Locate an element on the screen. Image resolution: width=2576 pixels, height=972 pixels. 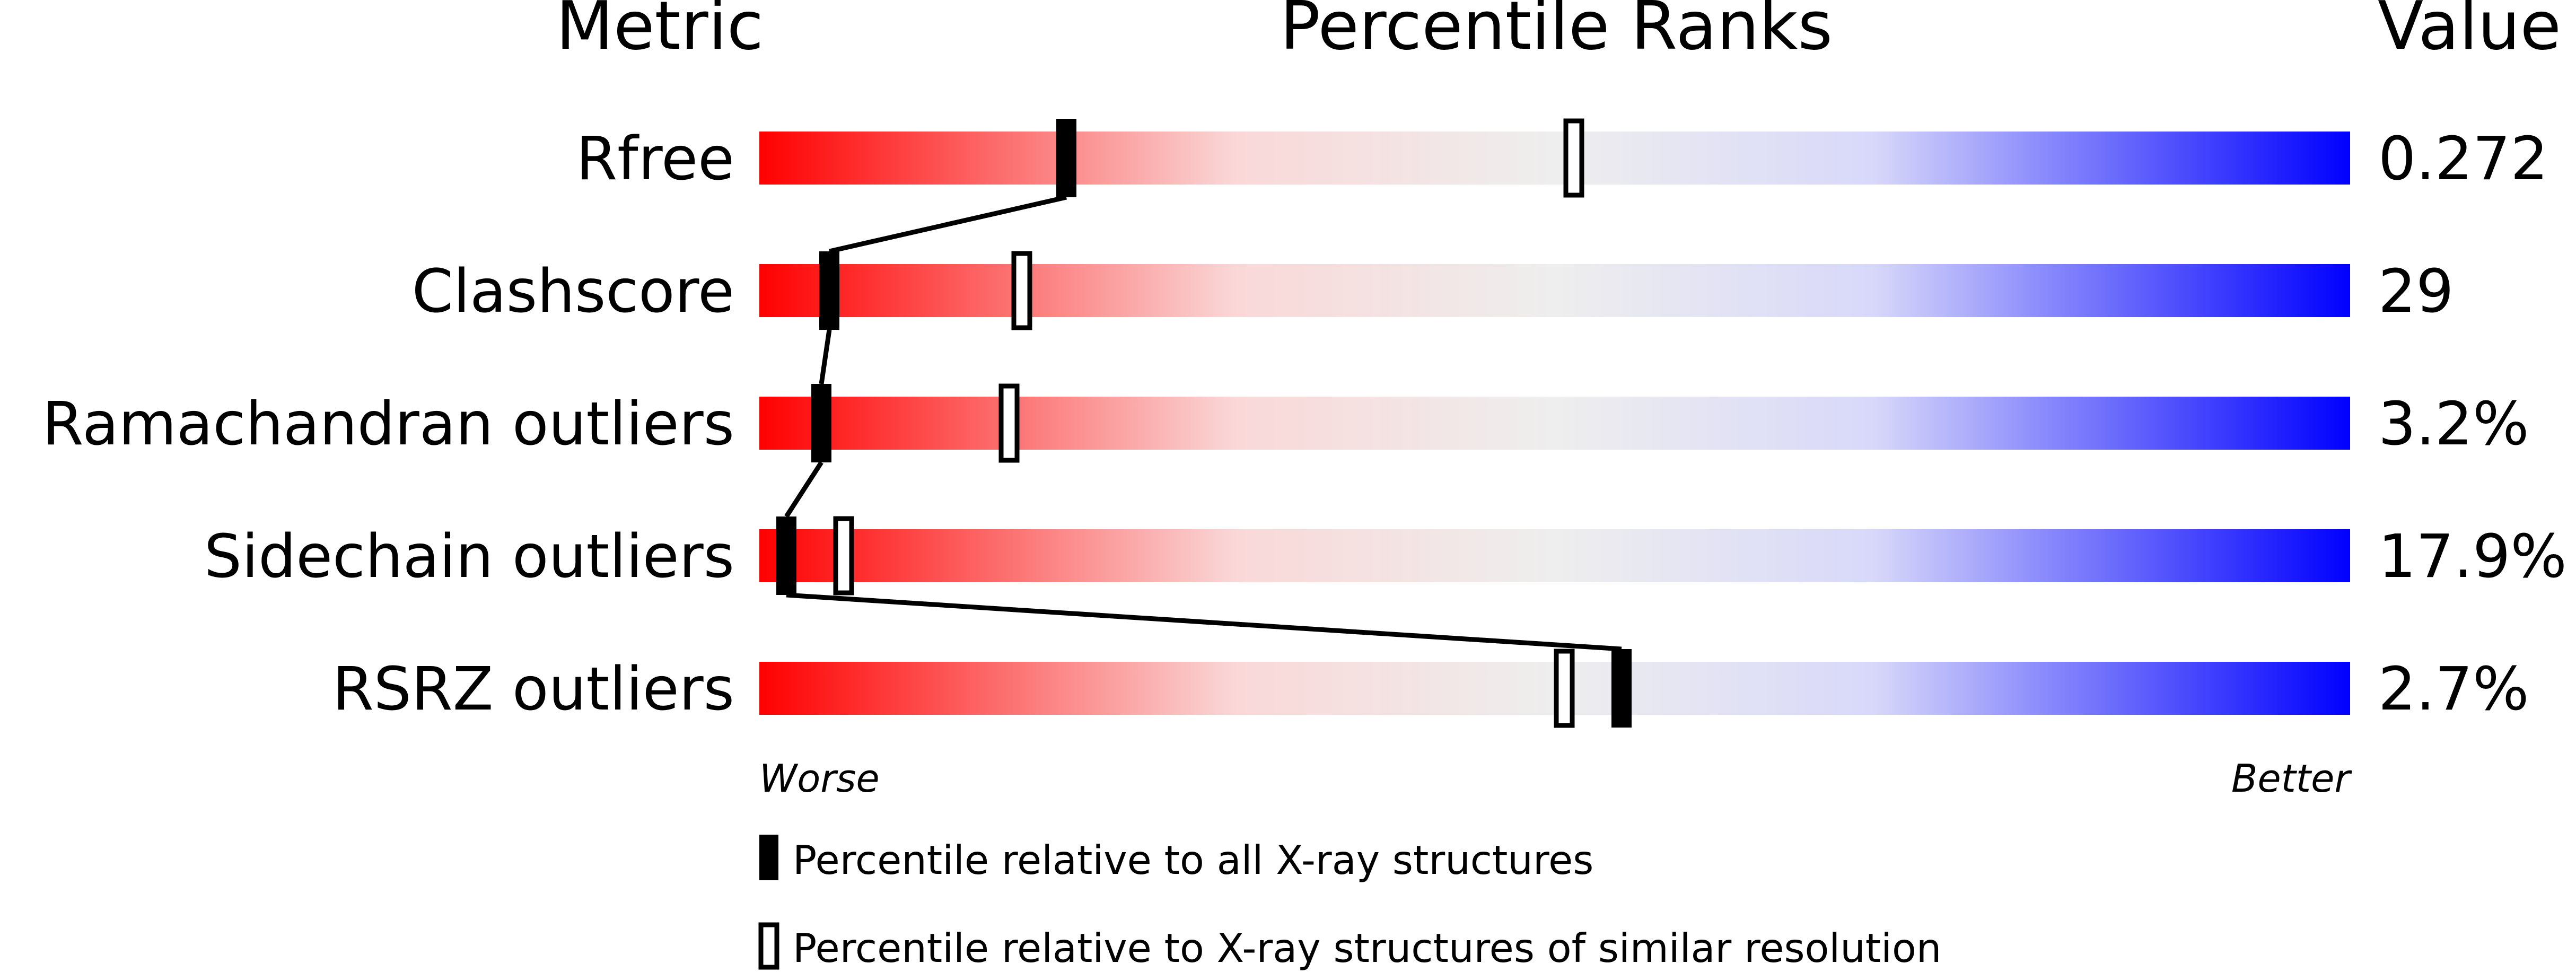
metric-label: Sidechain outliers is located at coordinates (469, 556).